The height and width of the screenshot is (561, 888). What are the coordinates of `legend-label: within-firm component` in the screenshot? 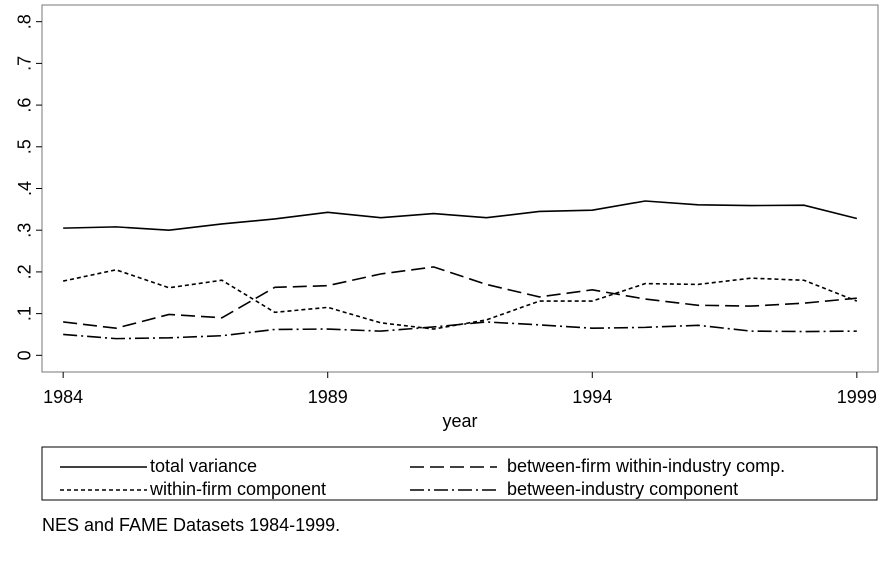 It's located at (237, 489).